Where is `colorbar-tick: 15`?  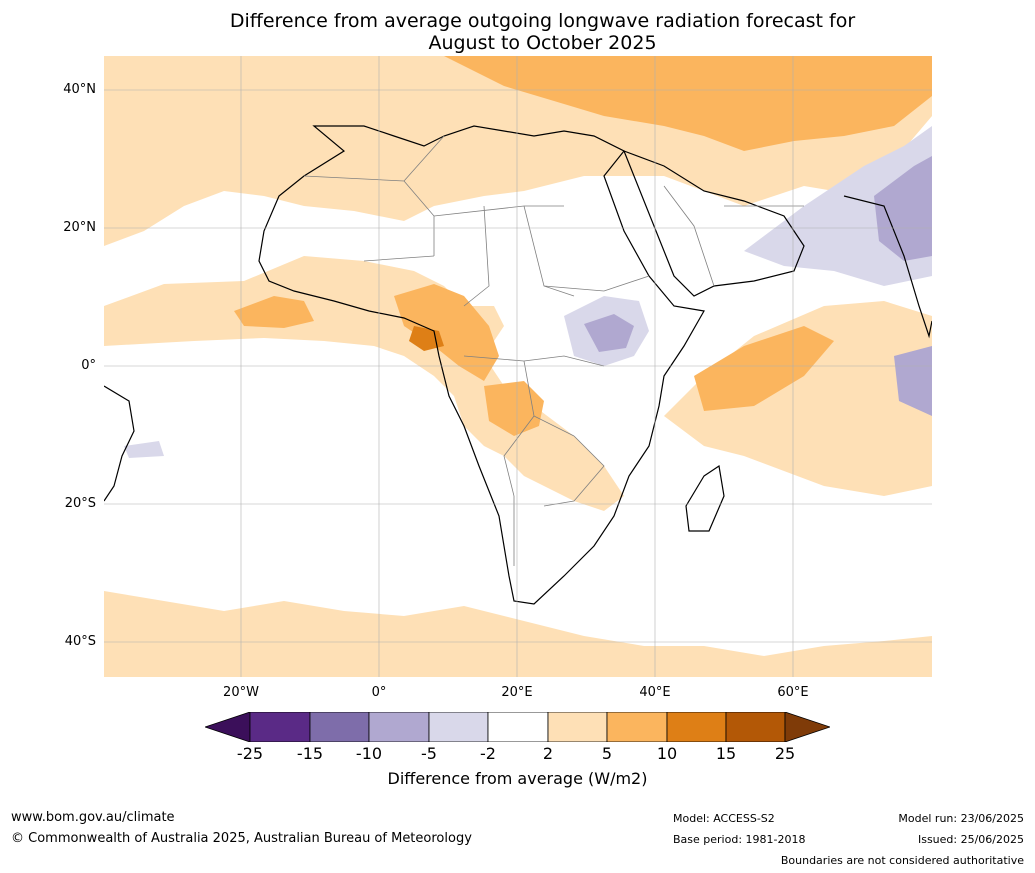
colorbar-tick: 15 is located at coordinates (726, 753).